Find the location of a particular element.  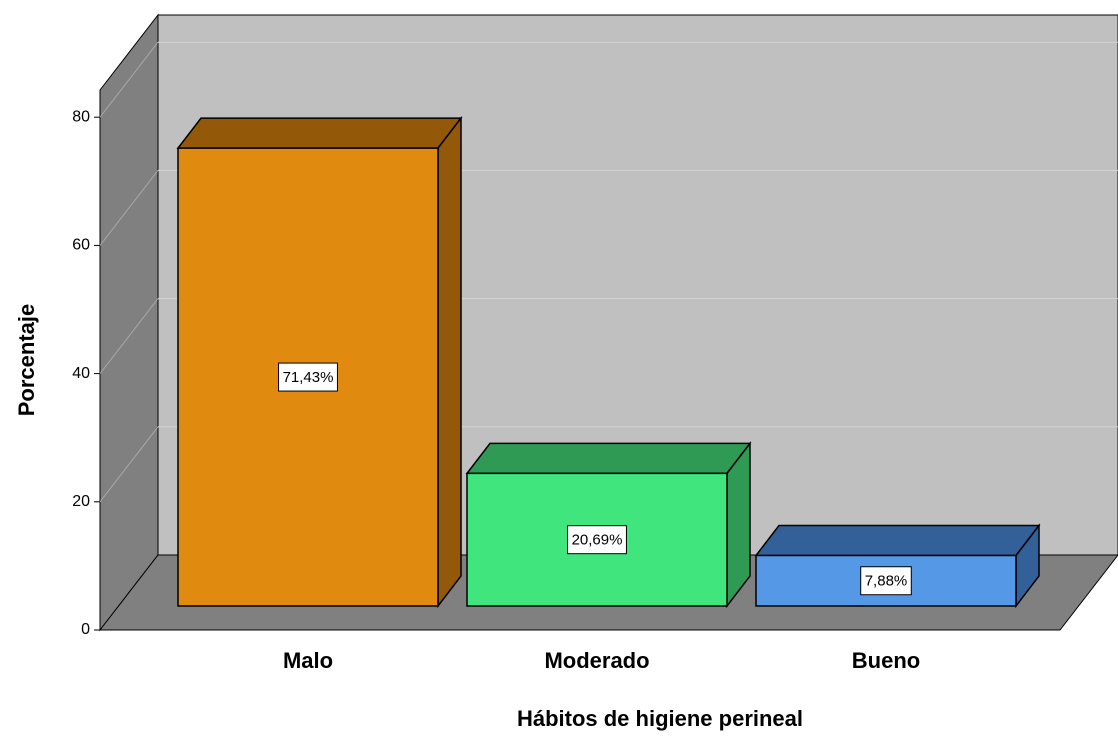

y-tick-label: 40 is located at coordinates (81, 373).